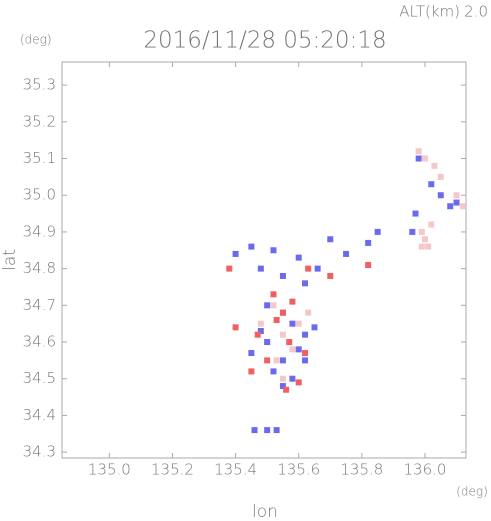  Describe the element at coordinates (265, 511) in the screenshot. I see `x-axis-label: lon` at that location.